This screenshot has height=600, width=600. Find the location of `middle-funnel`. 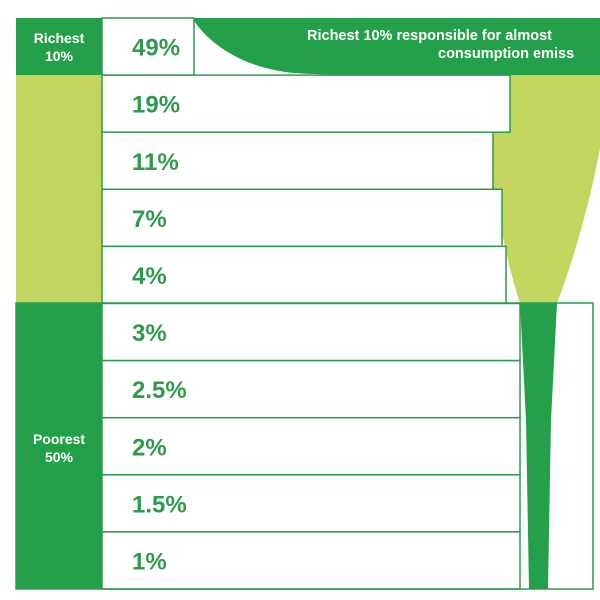

middle-funnel is located at coordinates (491, 189).